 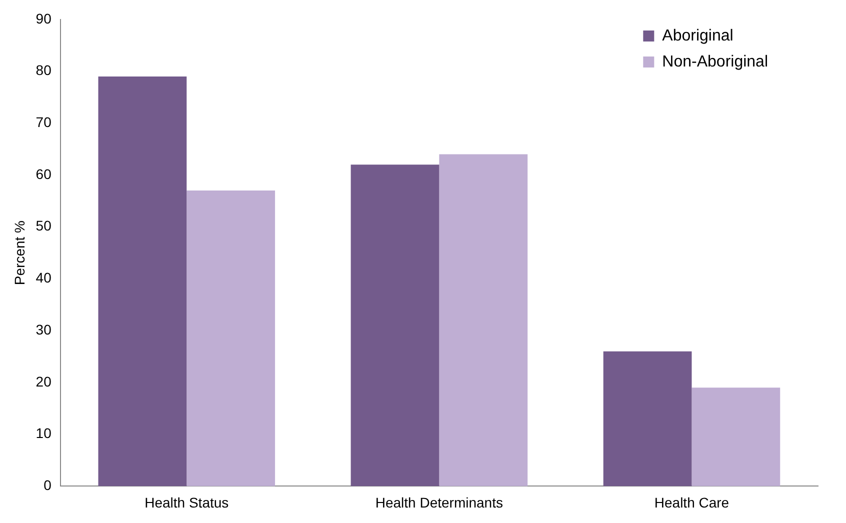 I want to click on y-tick-label: 60, so click(x=44, y=174).